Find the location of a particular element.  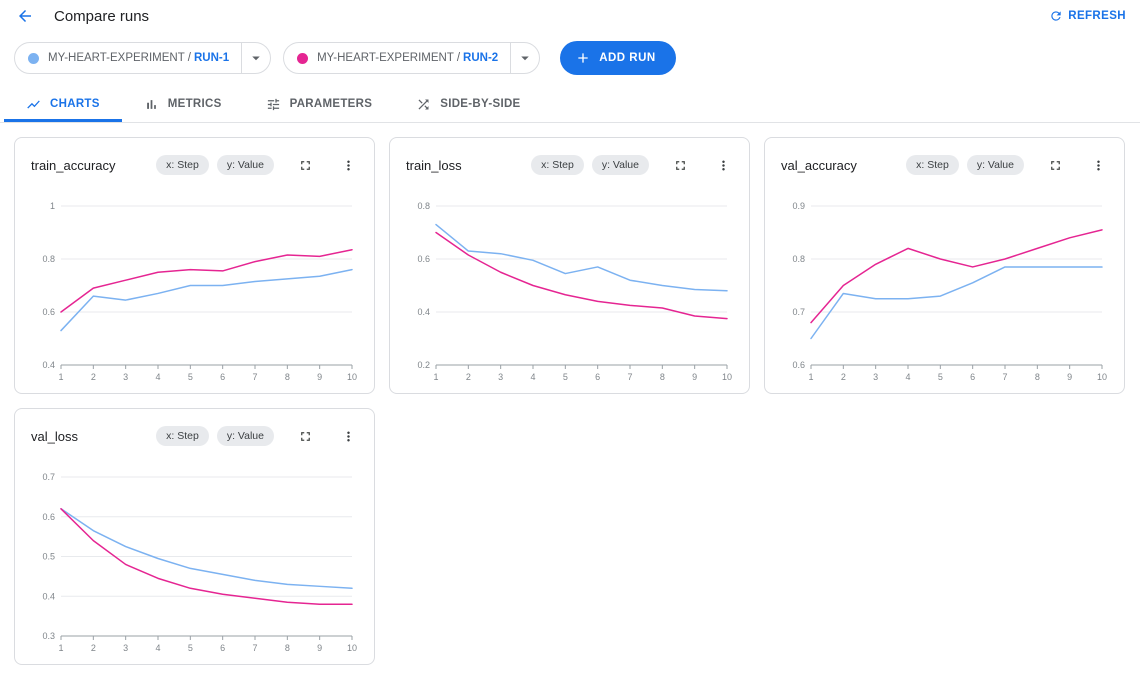

plus-icon is located at coordinates (583, 58).